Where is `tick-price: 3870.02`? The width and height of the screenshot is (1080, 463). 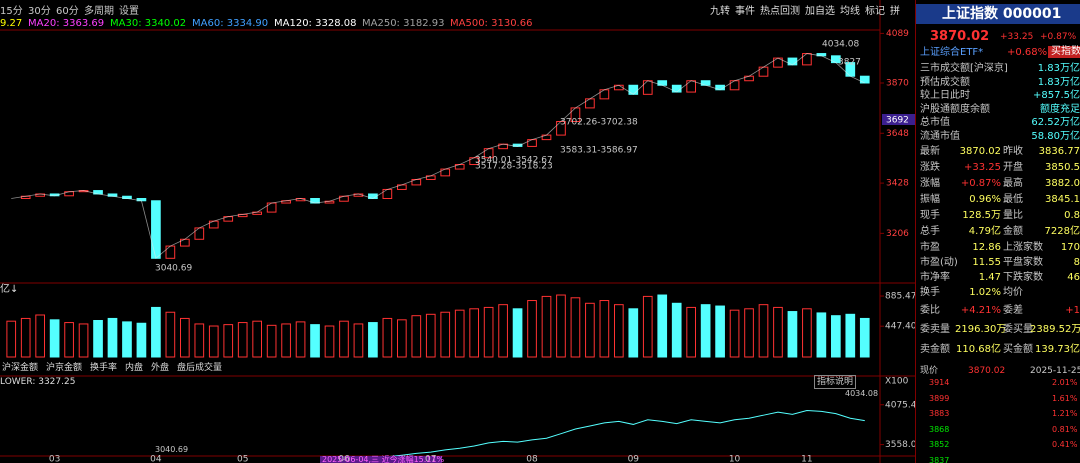 tick-price: 3870.02 is located at coordinates (987, 371).